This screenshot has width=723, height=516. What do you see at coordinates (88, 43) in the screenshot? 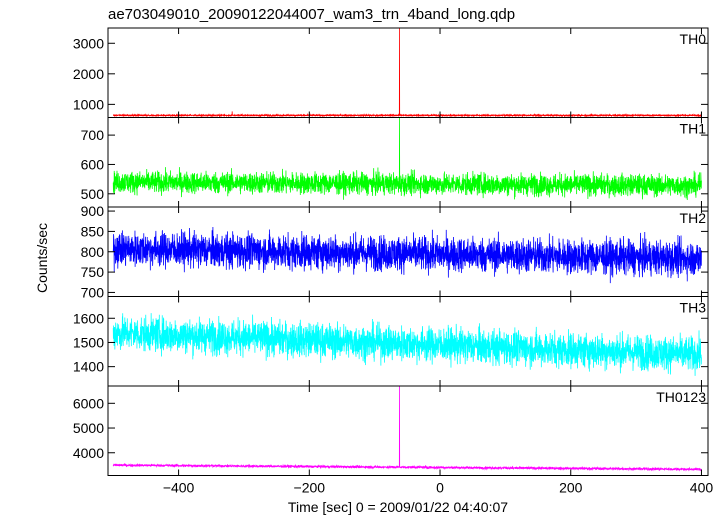
I see `y-tick-label: 3000` at bounding box center [88, 43].